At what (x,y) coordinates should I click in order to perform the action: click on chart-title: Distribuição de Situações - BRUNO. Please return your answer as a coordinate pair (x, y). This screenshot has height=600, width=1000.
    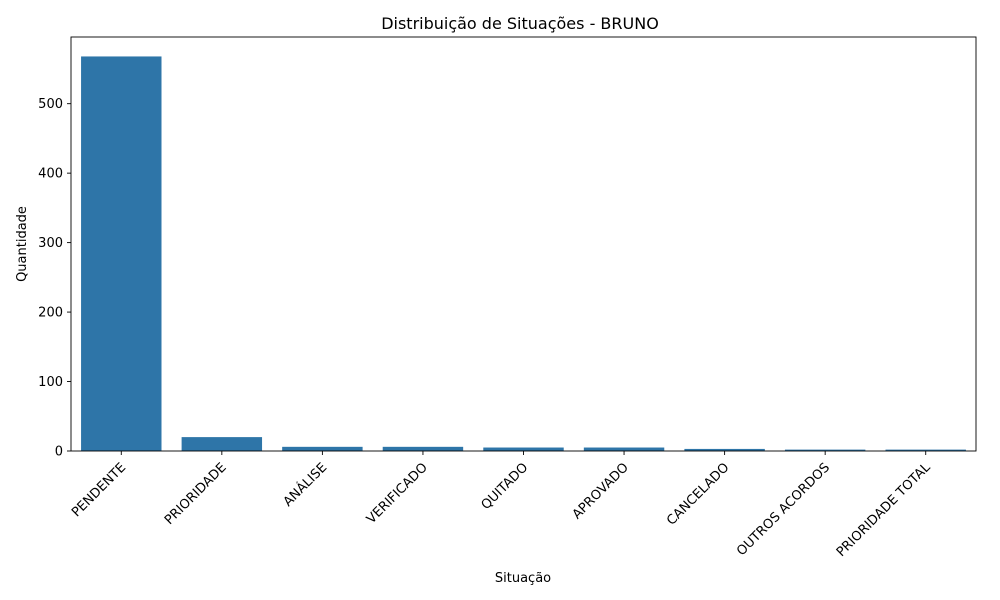
    Looking at the image, I should click on (520, 23).